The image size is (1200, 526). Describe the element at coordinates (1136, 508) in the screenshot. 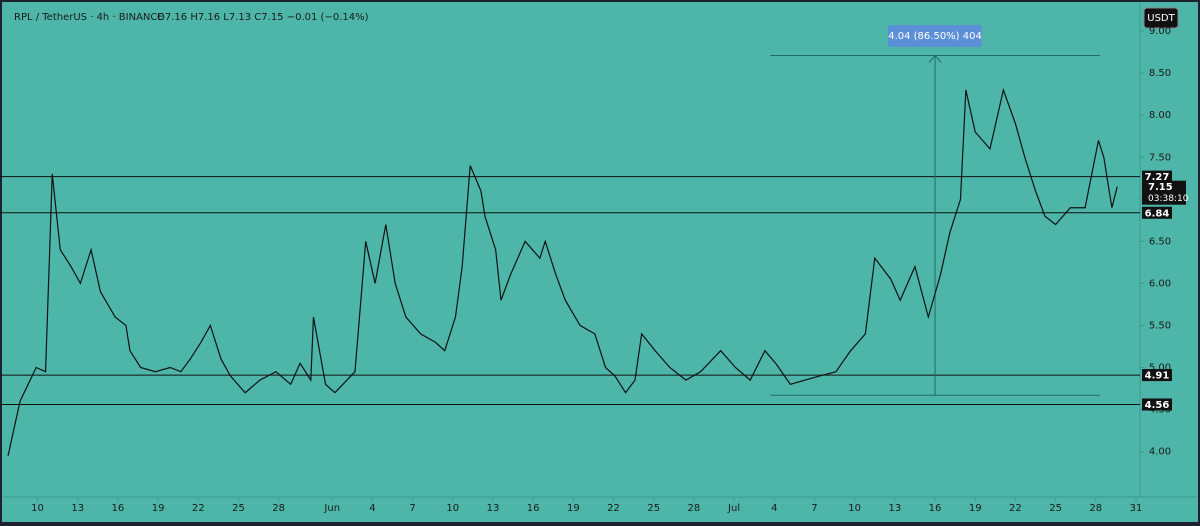

I see `x-tick-label: 31` at that location.